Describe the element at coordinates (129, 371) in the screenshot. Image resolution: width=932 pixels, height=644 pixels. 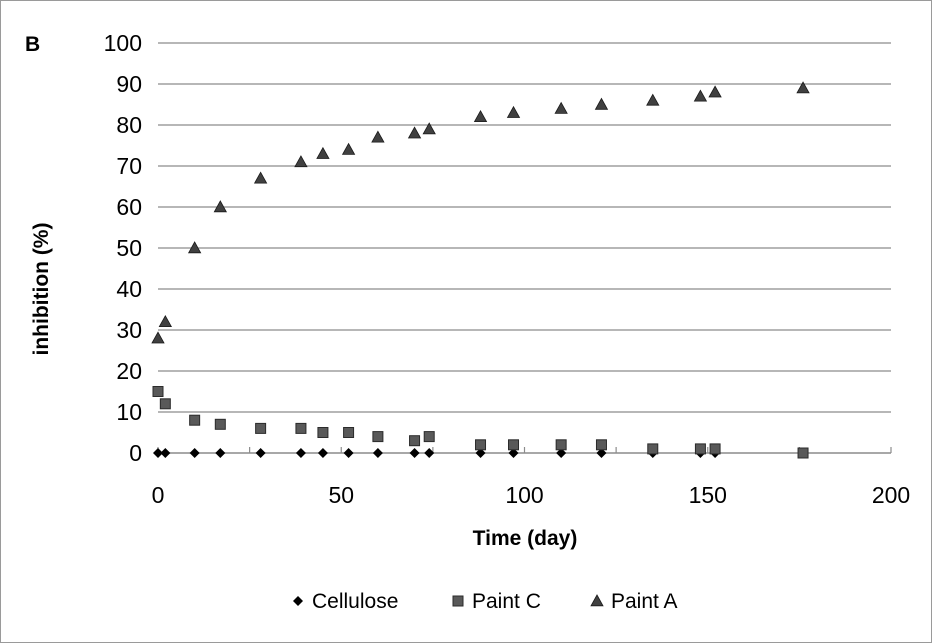
I see `y-tick-label: 20` at that location.